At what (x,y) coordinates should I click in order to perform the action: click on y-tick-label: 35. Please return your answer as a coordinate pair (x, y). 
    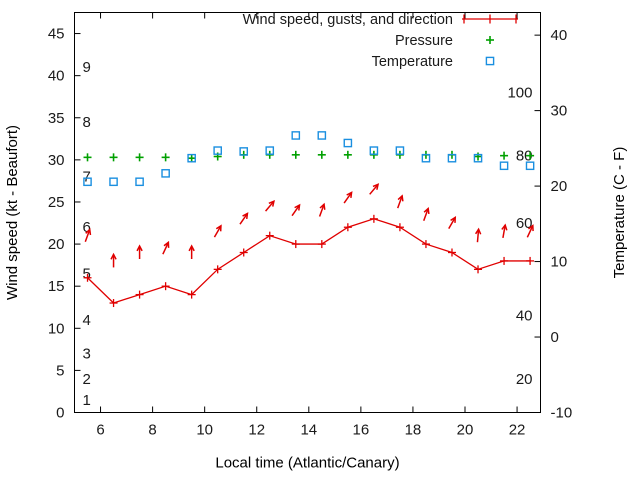
    Looking at the image, I should click on (56, 118).